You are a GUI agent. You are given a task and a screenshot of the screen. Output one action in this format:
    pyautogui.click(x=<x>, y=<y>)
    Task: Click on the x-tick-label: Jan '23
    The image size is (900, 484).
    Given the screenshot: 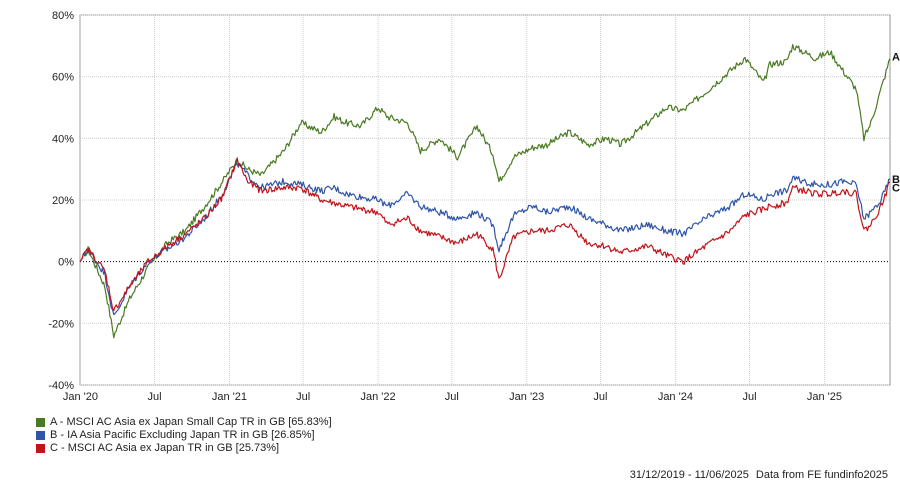 What is the action you would take?
    pyautogui.click(x=526, y=395)
    